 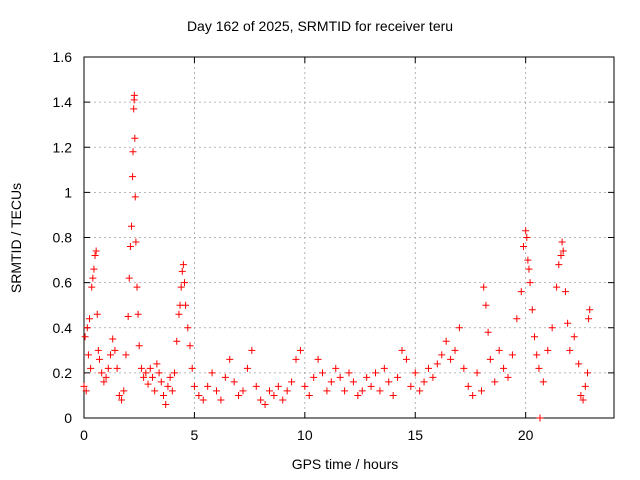 What do you see at coordinates (63, 328) in the screenshot?
I see `y-tick-label: 0.4` at bounding box center [63, 328].